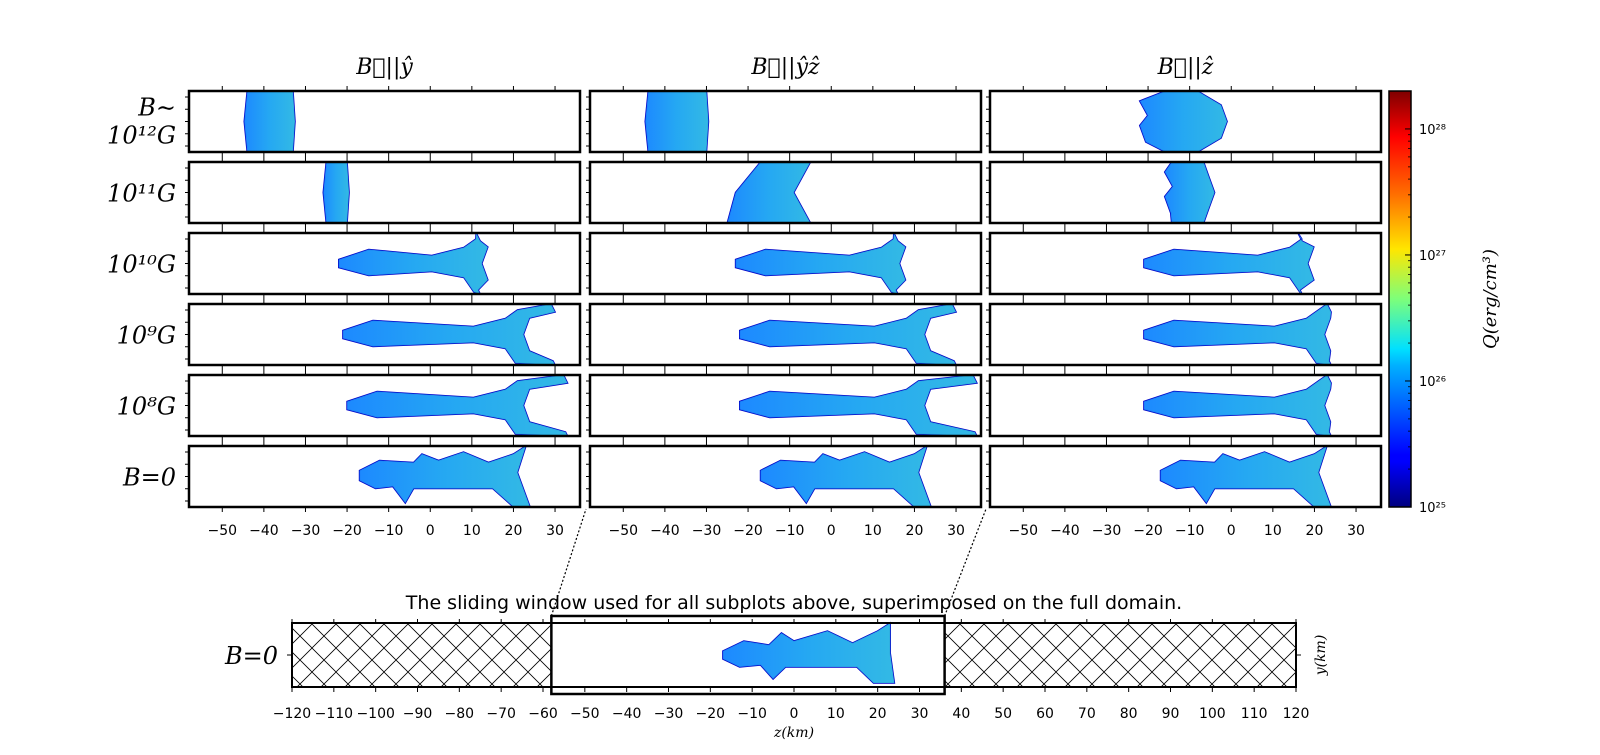 The height and width of the screenshot is (755, 1600). Describe the element at coordinates (1129, 714) in the screenshot. I see `bottom-x-tick-label: 80` at that location.